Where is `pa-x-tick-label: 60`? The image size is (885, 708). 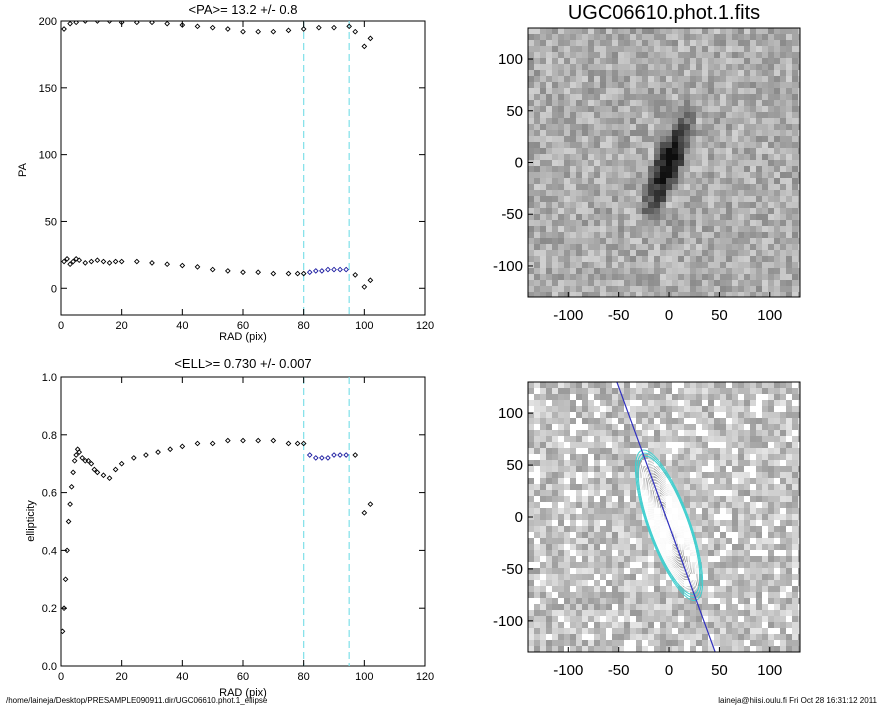 pa-x-tick-label: 60 is located at coordinates (243, 326).